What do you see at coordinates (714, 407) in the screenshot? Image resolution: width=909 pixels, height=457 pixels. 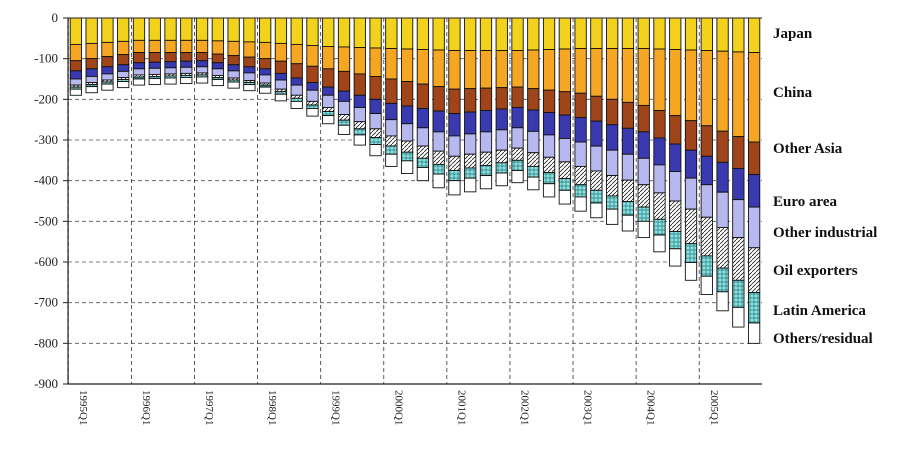 I see `x-tick-label: 2005Q1` at bounding box center [714, 407].